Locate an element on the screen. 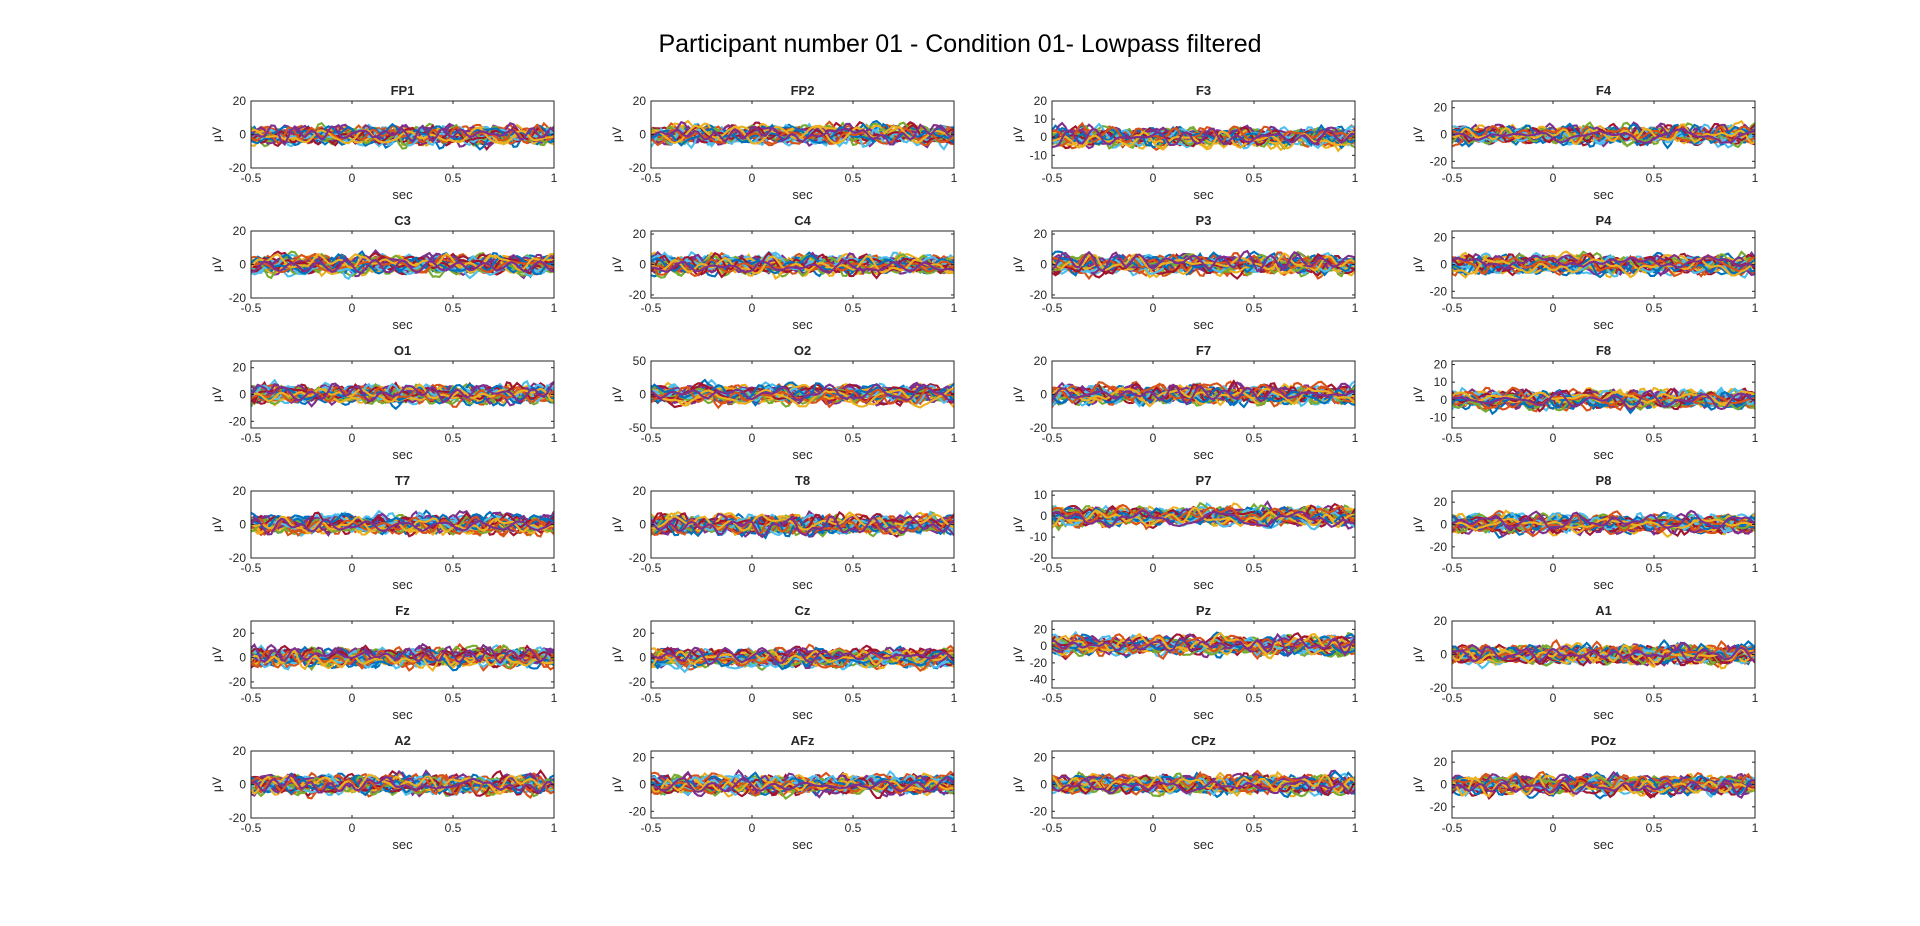  traces-f8 is located at coordinates (1603, 401).